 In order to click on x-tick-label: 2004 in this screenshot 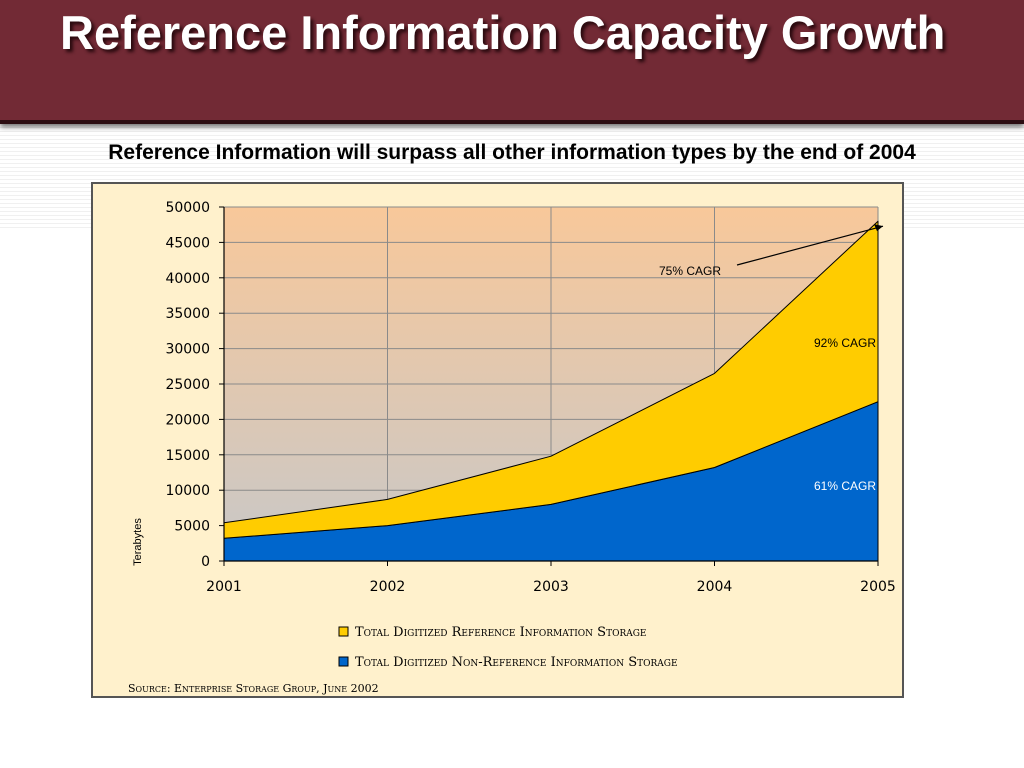, I will do `click(715, 587)`.